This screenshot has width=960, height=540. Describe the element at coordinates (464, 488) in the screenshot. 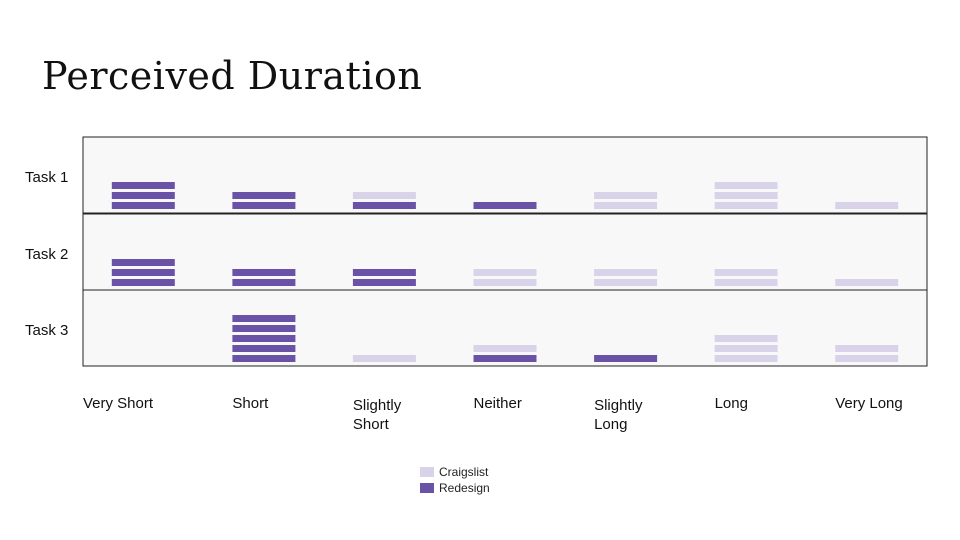

I see `legend-label-redesign: Redesign` at that location.